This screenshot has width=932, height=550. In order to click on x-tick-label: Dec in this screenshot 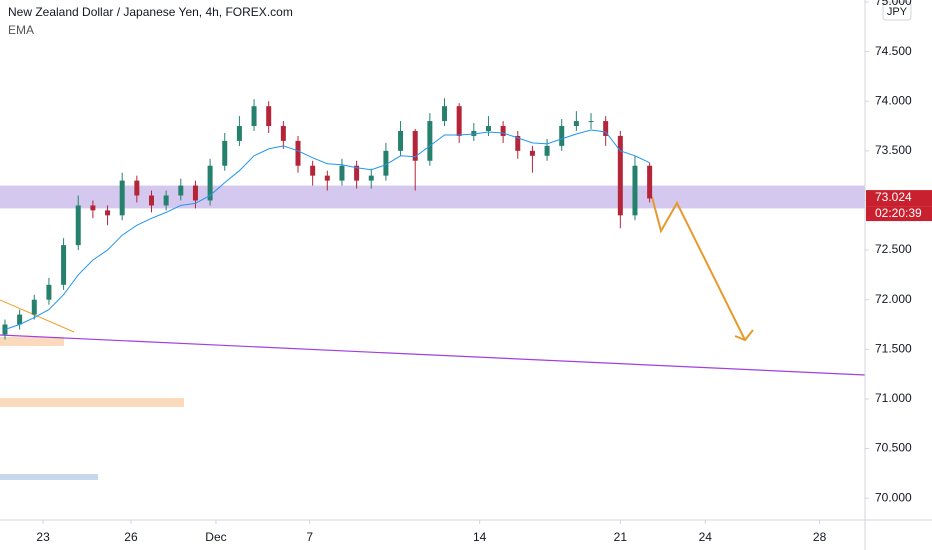, I will do `click(215, 537)`.